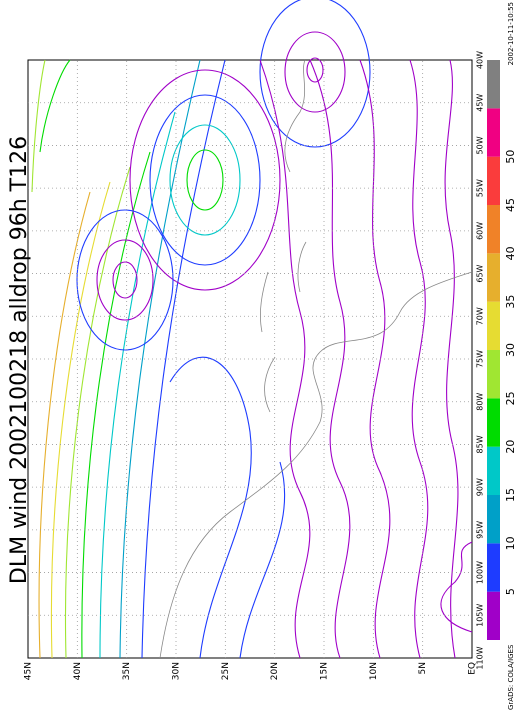 The image size is (519, 712). What do you see at coordinates (127, 671) in the screenshot?
I see `latitude-label: 35N` at bounding box center [127, 671].